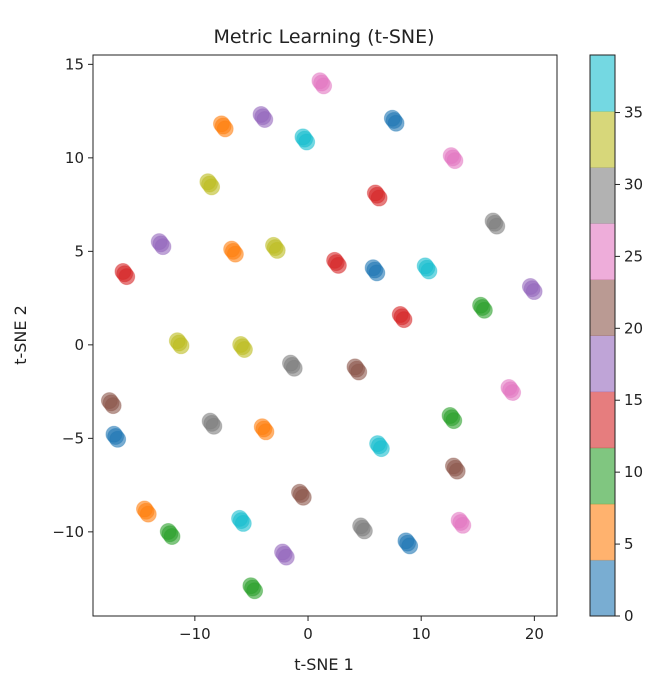 The width and height of the screenshot is (658, 694). What do you see at coordinates (72, 298) in the screenshot?
I see `y-axis-ticks: −10 −5 0 5 10 15` at bounding box center [72, 298].